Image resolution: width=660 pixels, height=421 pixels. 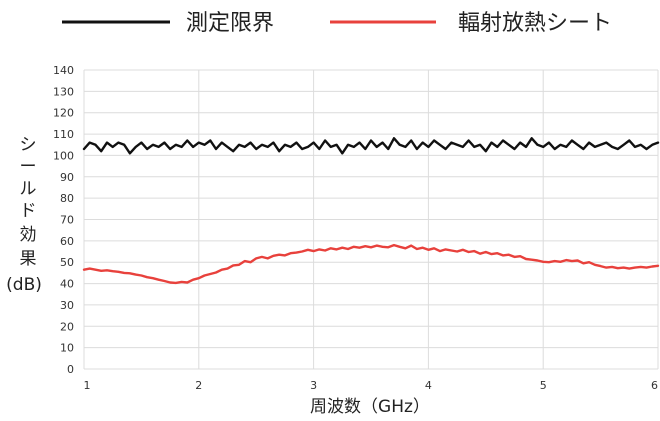 What do you see at coordinates (24, 285) in the screenshot?
I see `y-axis-title-char: (dB)` at bounding box center [24, 285].